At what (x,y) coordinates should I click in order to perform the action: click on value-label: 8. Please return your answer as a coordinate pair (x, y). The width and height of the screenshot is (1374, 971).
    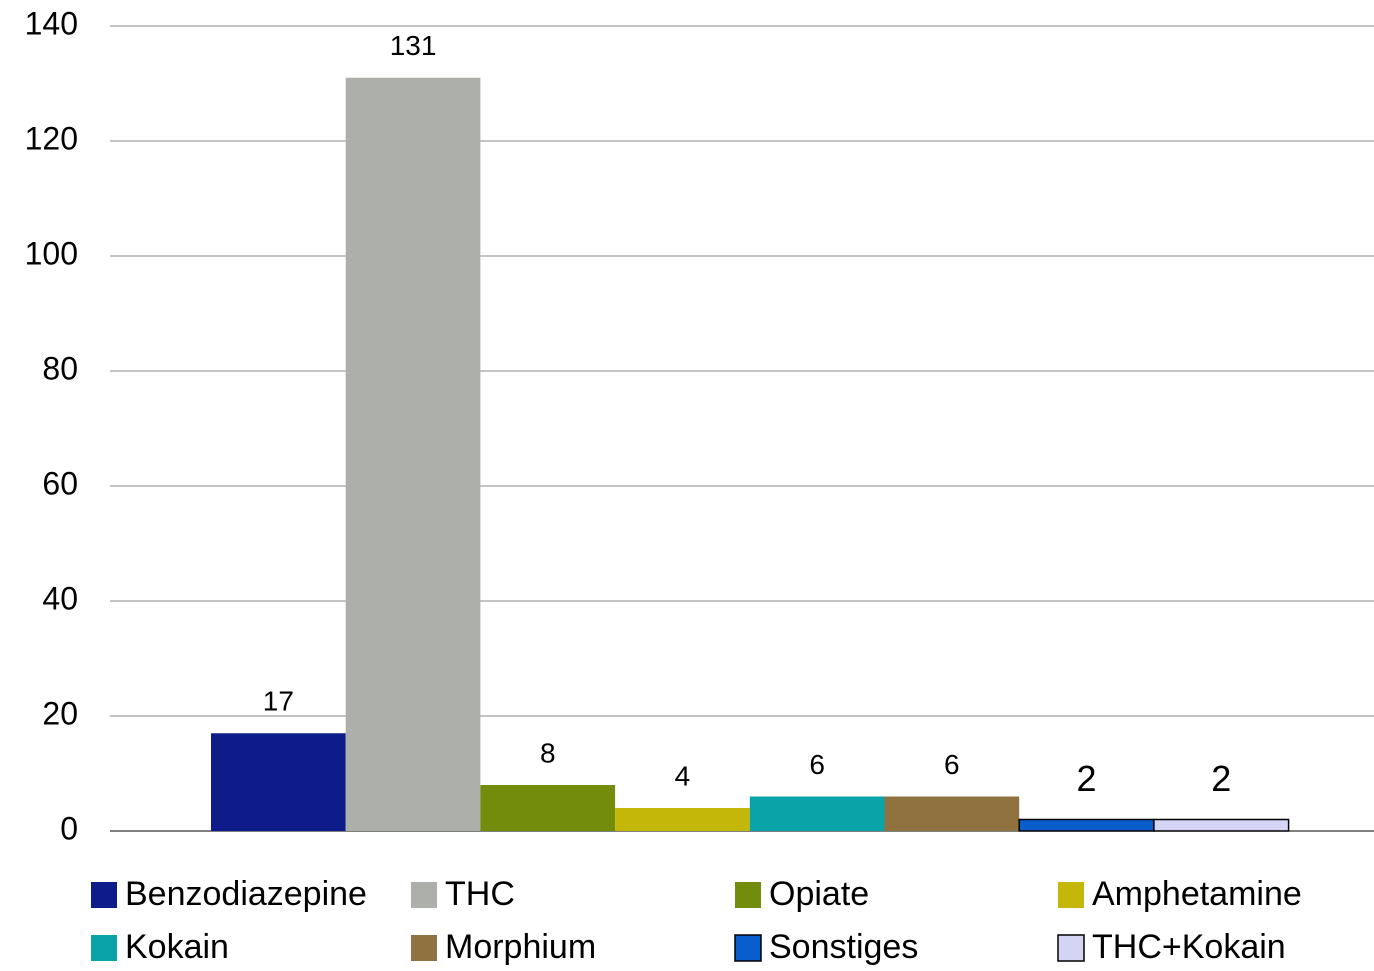
    Looking at the image, I should click on (548, 752).